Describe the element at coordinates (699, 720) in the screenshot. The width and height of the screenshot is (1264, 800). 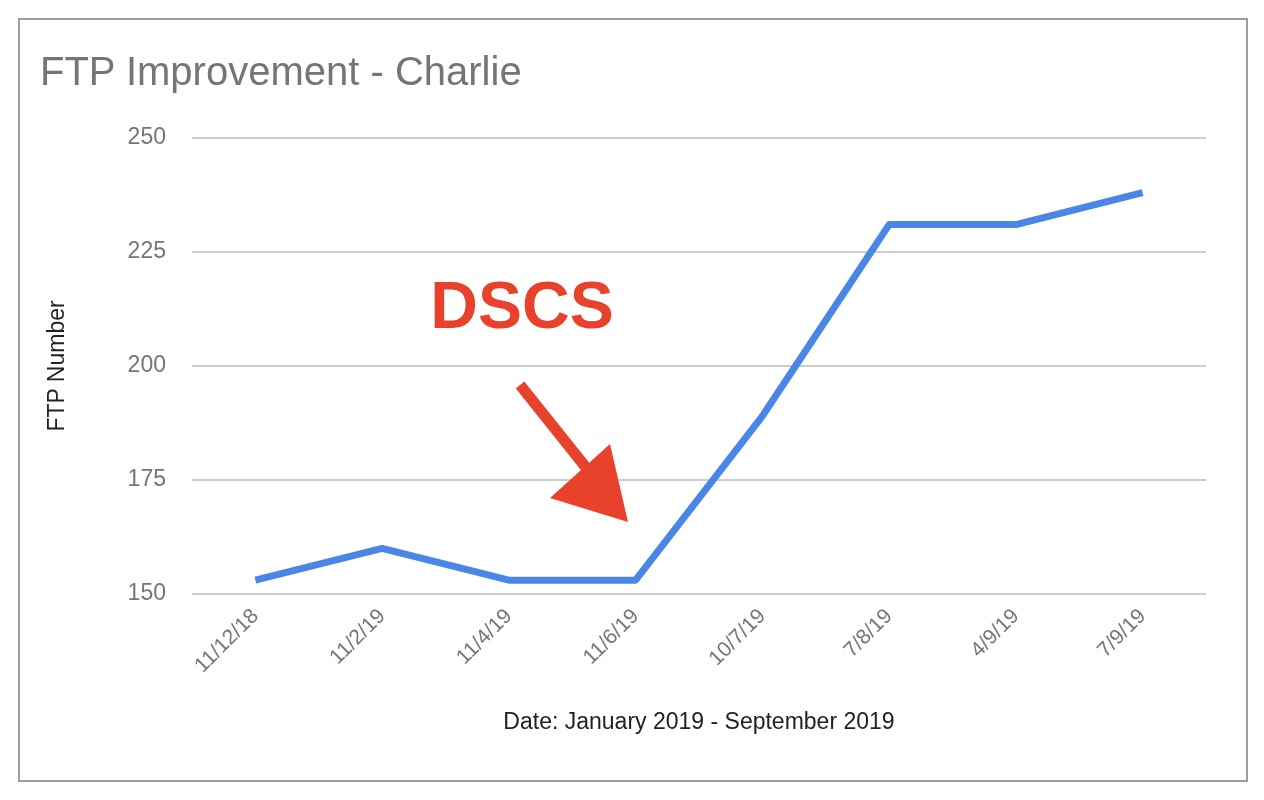
I see `x-axis-title: Date: January 2019 - September 2019` at that location.